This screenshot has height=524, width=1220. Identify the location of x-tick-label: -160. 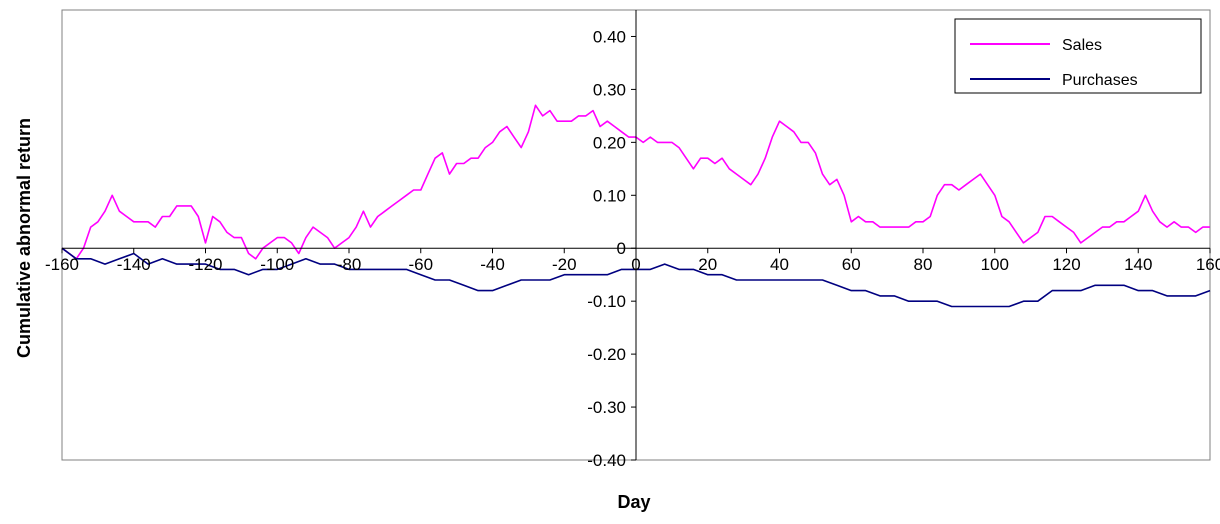
(62, 264).